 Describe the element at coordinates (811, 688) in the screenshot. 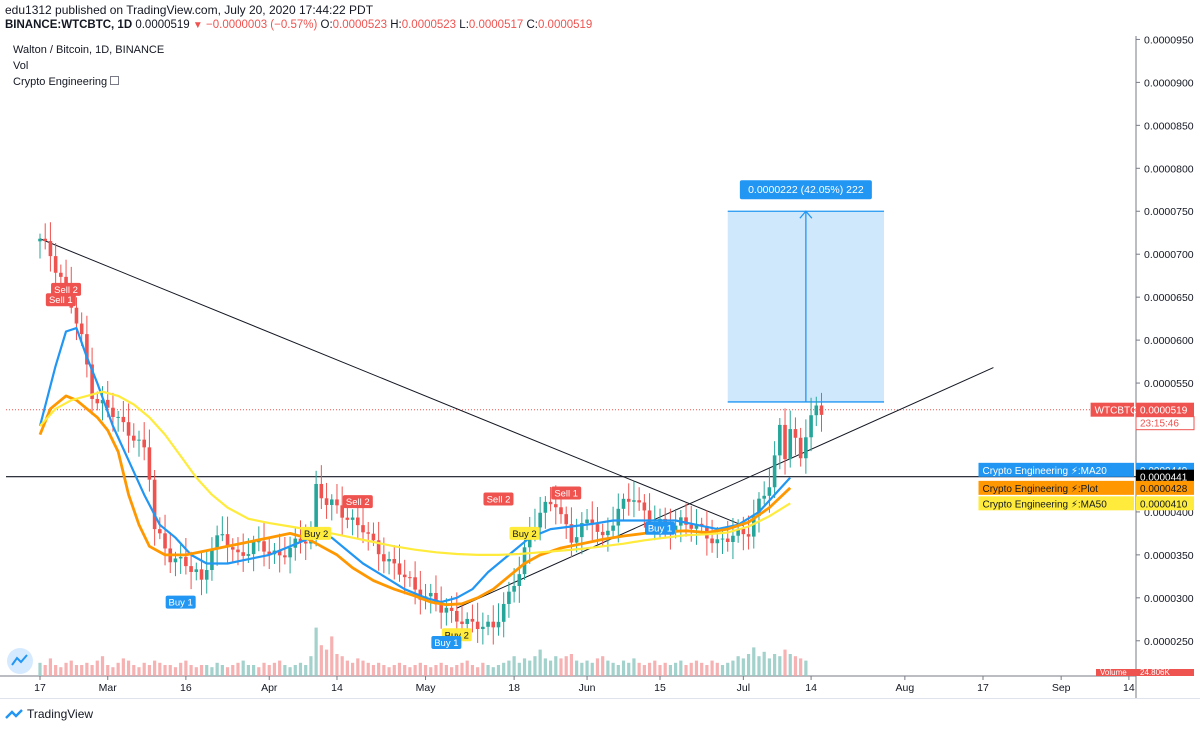

I see `time-tick-label: 14` at that location.